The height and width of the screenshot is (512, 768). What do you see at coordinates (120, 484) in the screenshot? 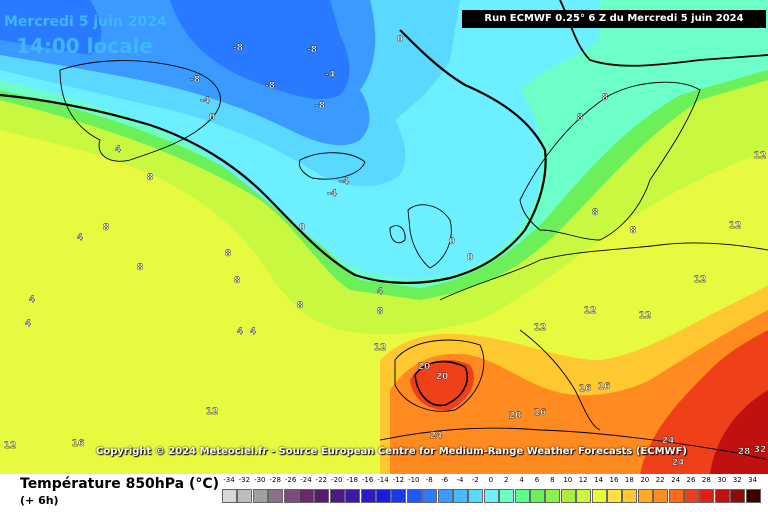
I see `variable-name: Température 850hPa (°C)` at bounding box center [120, 484].